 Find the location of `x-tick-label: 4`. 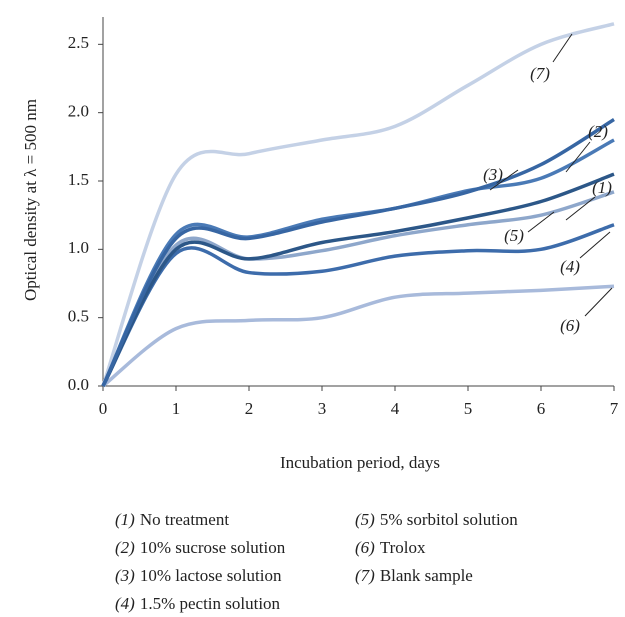

x-tick-label: 4 is located at coordinates (395, 408).